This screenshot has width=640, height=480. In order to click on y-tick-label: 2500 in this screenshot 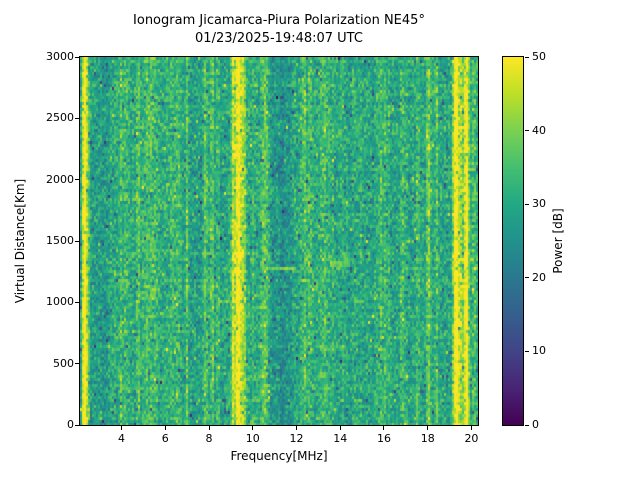, I will do `click(60, 118)`.